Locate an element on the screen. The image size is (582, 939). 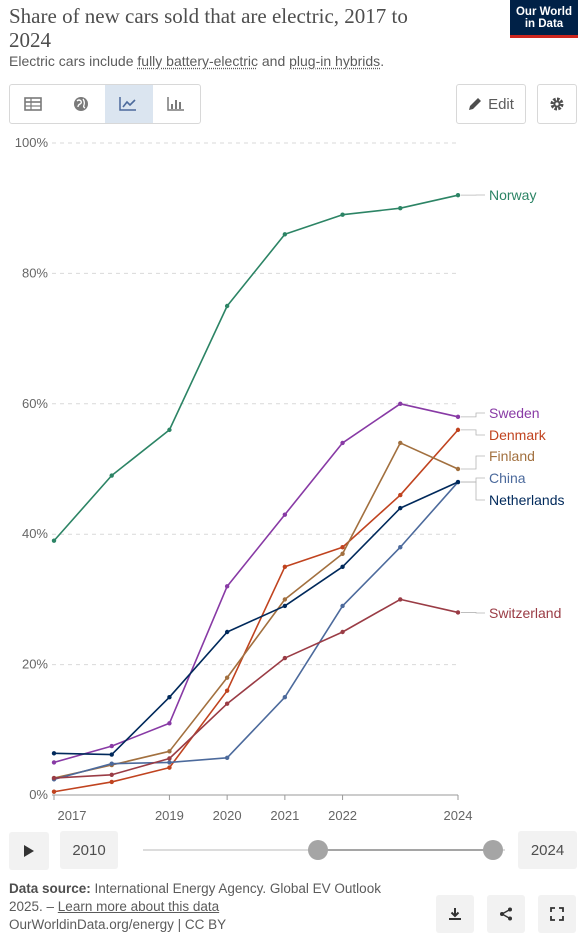
share-button is located at coordinates (506, 914).